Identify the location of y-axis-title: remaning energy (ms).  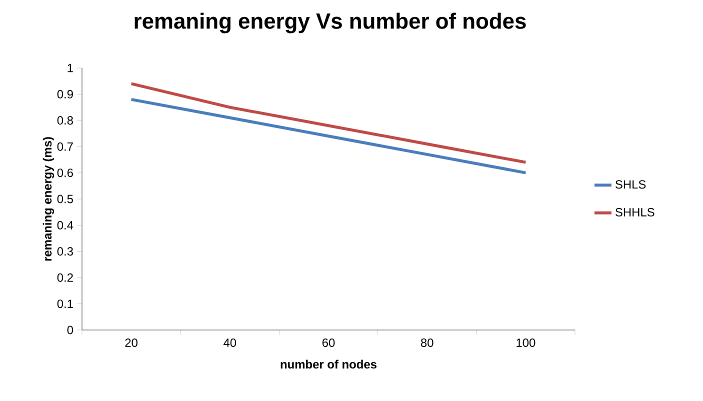
(48, 199).